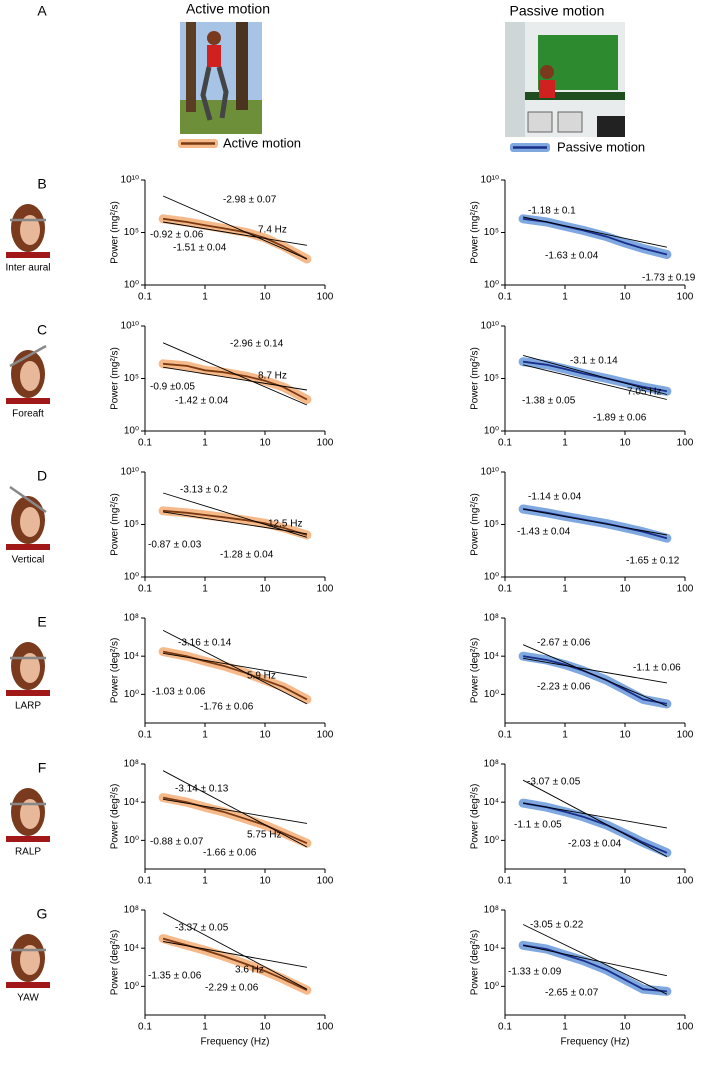 The image size is (721, 1066). I want to click on y-axis-label: Power (mg²/s), so click(115, 232).